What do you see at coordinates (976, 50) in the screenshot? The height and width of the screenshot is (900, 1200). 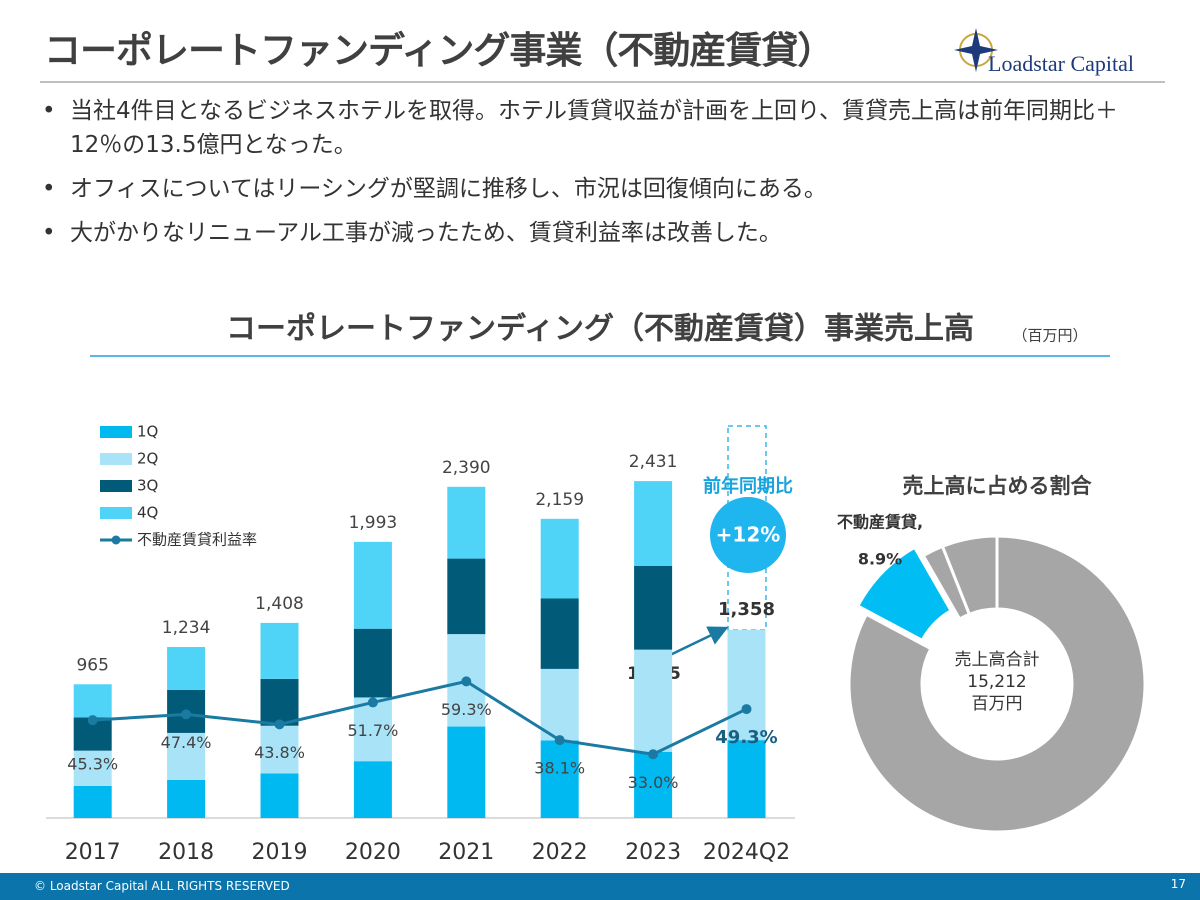 I see `logo-star` at bounding box center [976, 50].